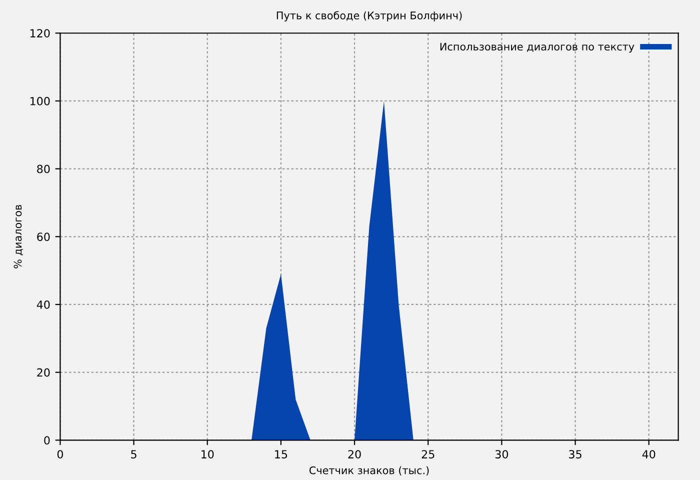 This screenshot has width=700, height=480. Describe the element at coordinates (649, 454) in the screenshot. I see `x-tick-label: 40` at that location.